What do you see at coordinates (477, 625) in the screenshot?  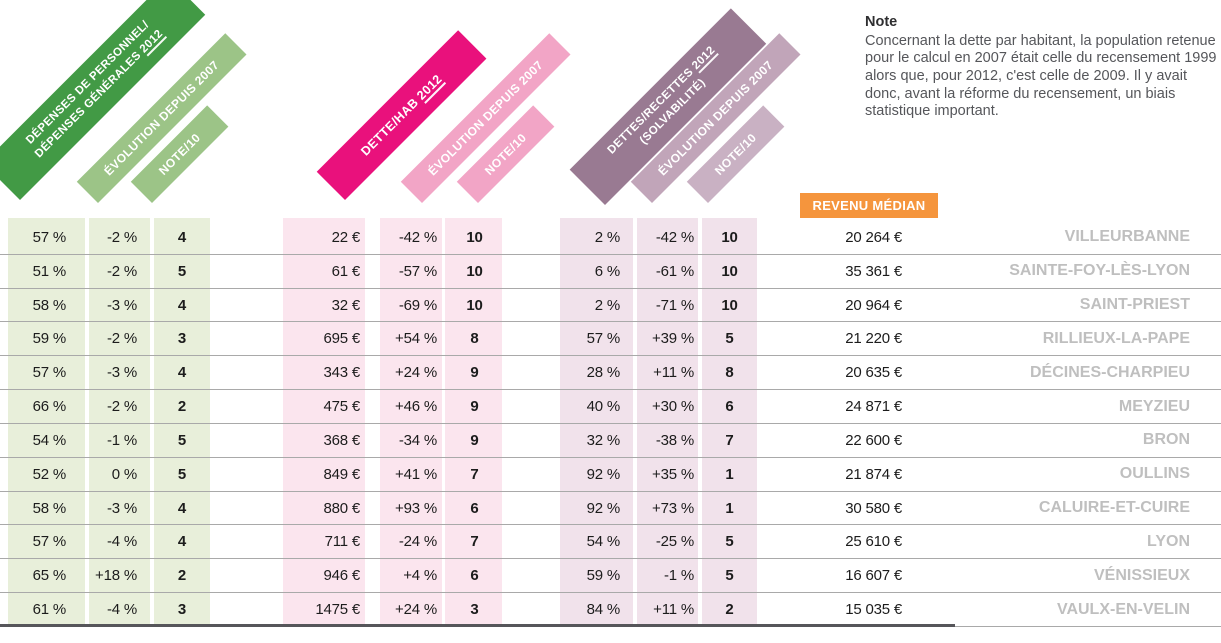 I see `table-bottom-border` at bounding box center [477, 625].